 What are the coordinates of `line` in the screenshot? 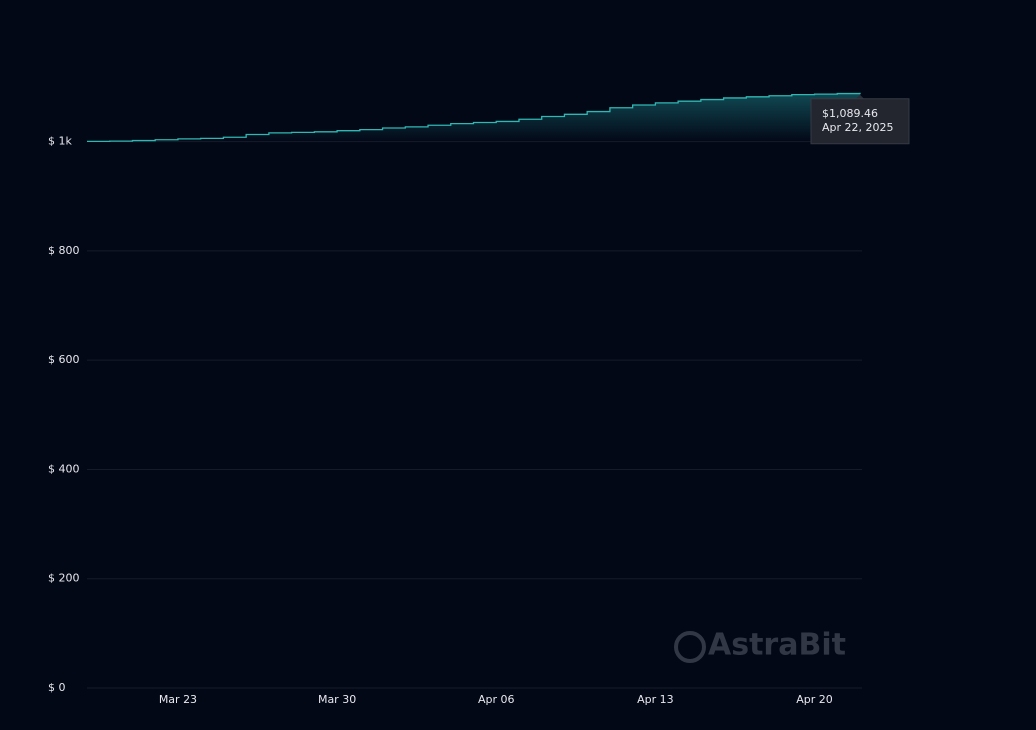 It's located at (474, 117).